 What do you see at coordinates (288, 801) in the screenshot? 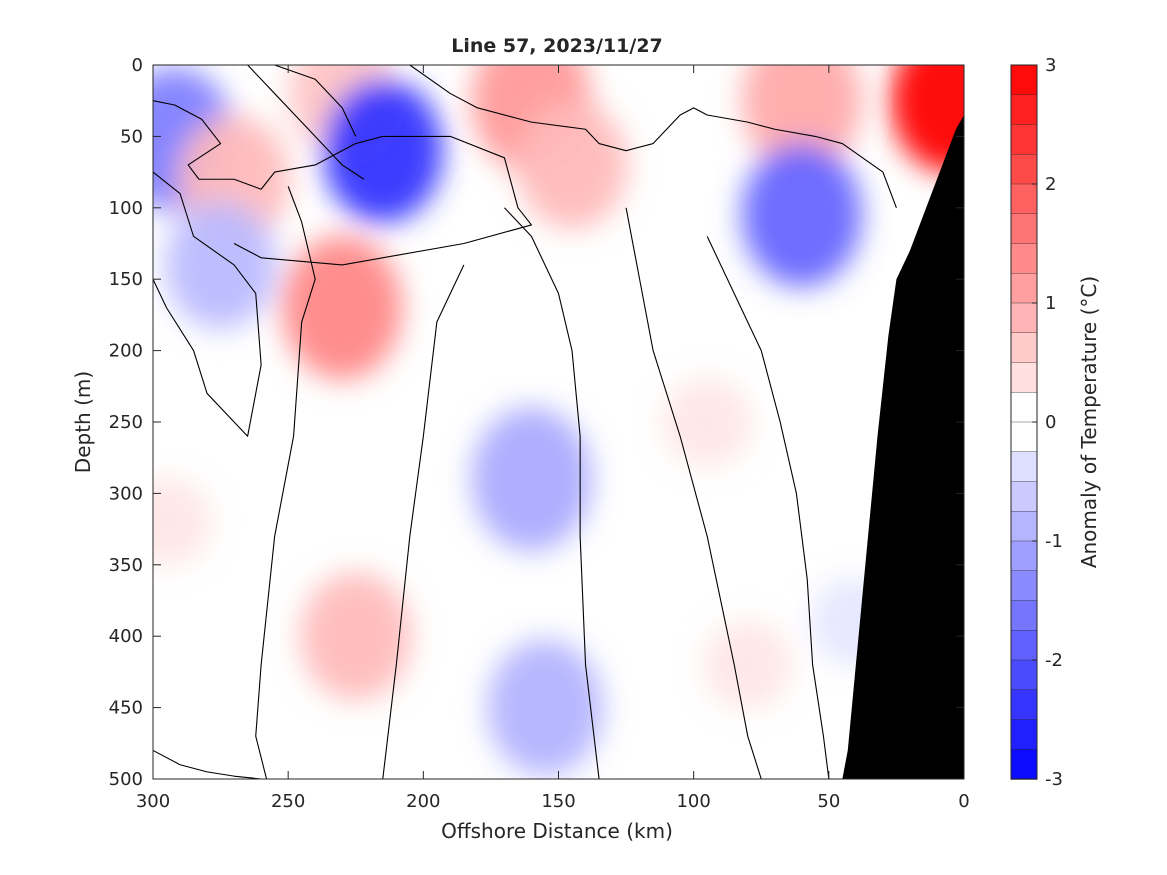
I see `x-tick-label: 250` at bounding box center [288, 801].